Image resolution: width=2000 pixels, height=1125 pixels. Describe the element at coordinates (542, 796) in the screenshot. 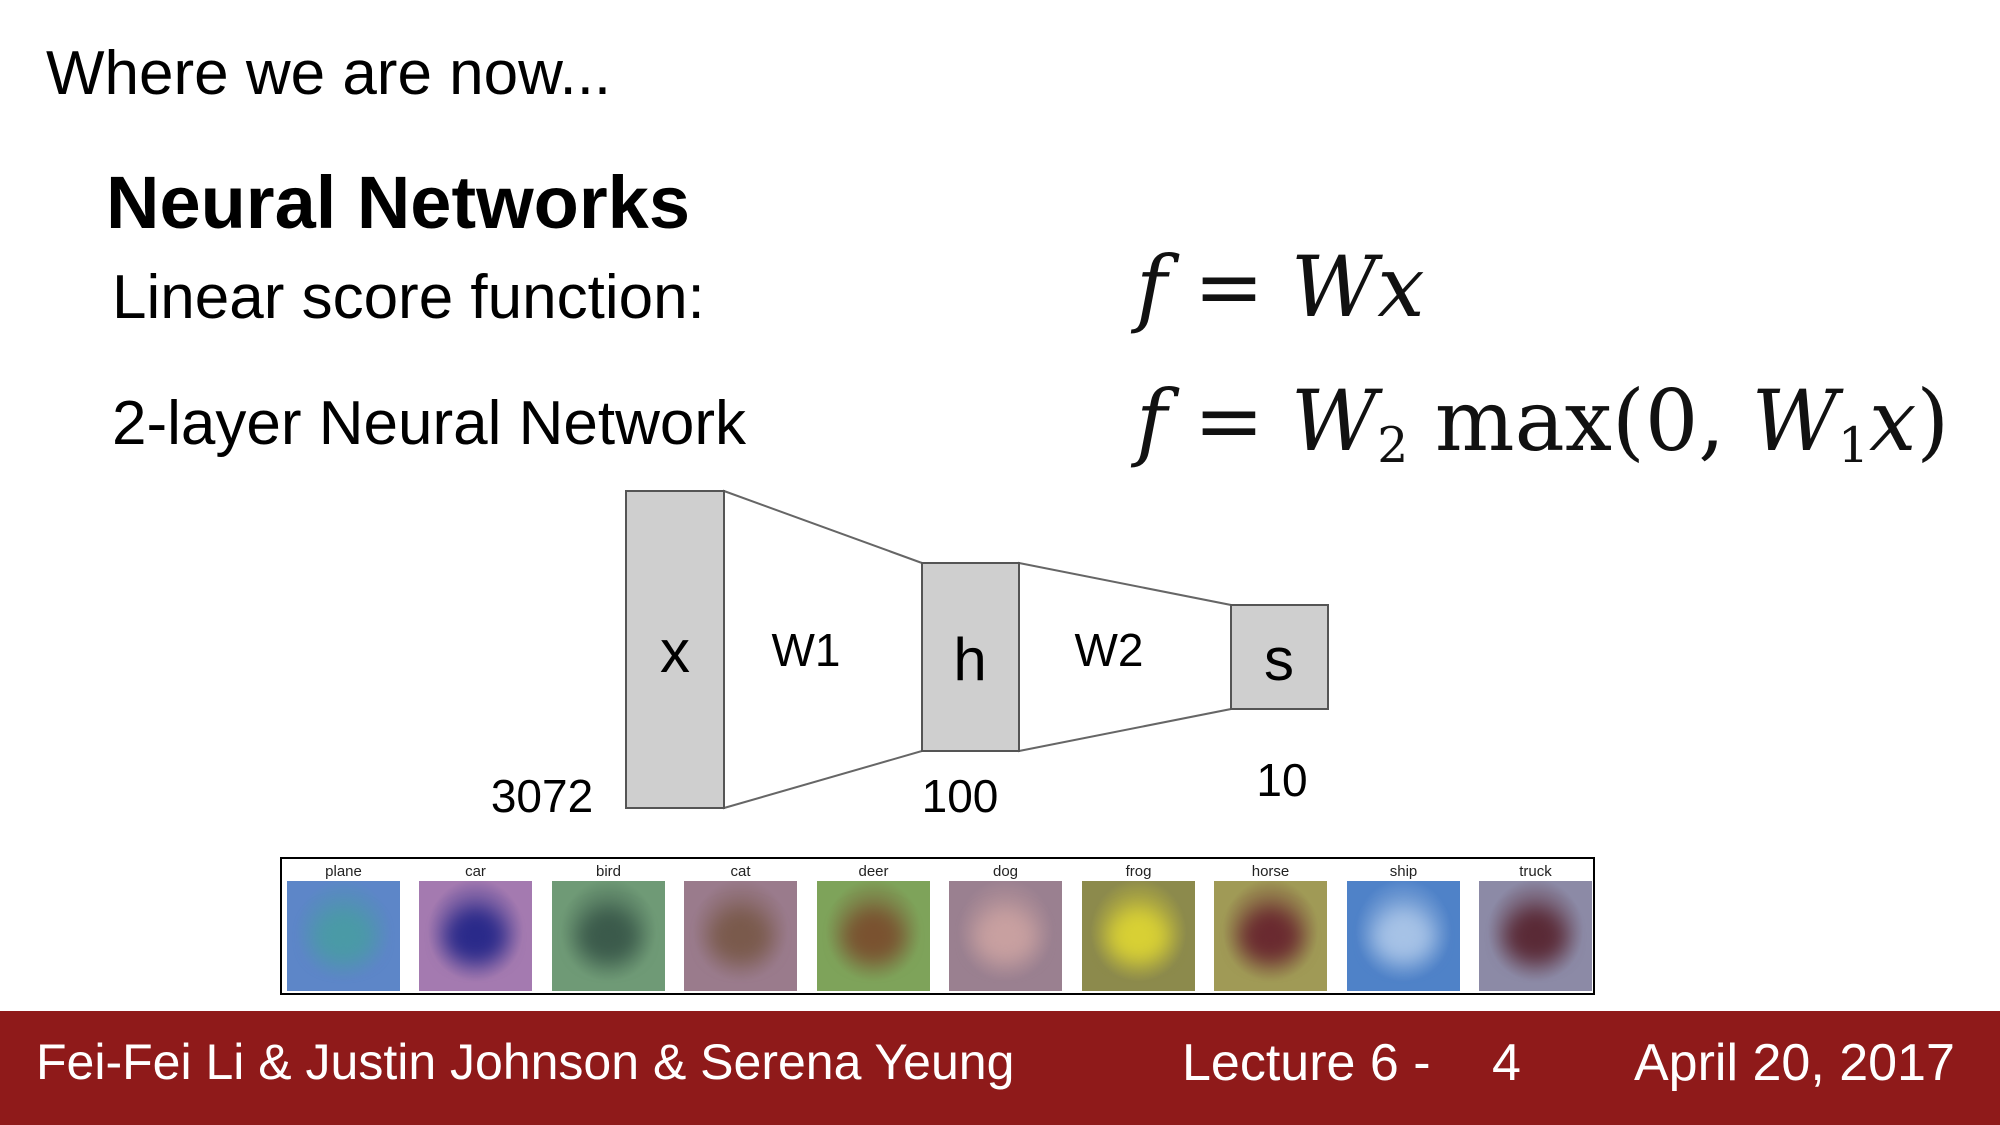

I see `input-size-label: 3072` at that location.